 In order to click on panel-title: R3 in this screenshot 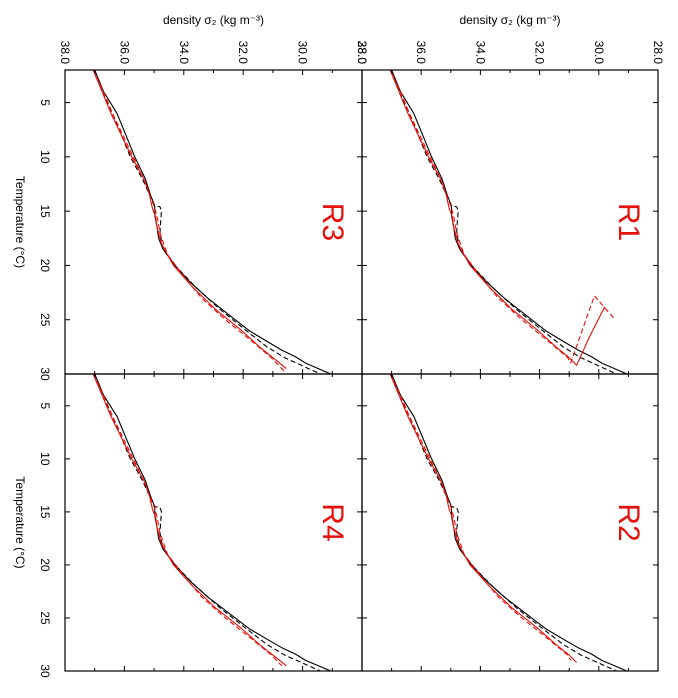, I will do `click(332, 222)`.